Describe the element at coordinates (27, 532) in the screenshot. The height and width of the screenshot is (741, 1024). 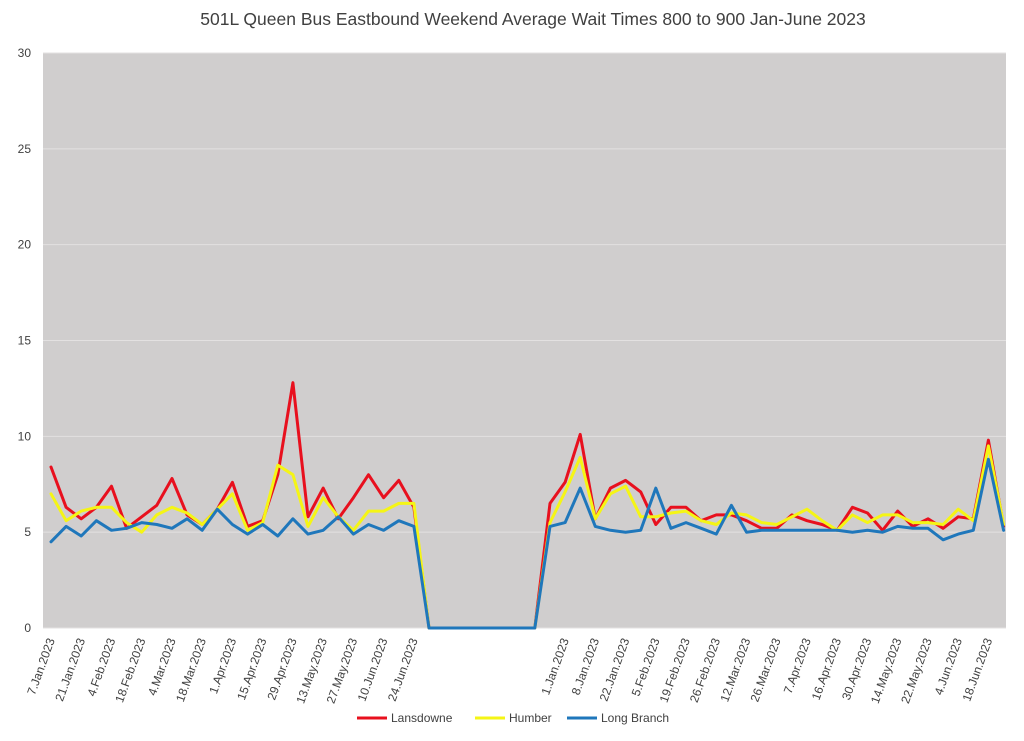
I see `y-tick-label: 5` at that location.